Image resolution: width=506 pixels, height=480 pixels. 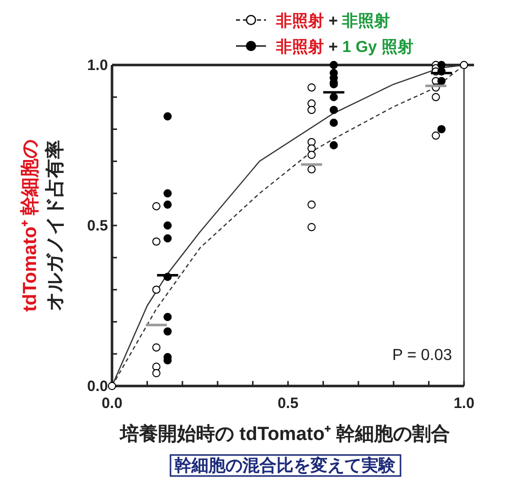 I want to click on y-tick-label: 0.5, so click(x=97, y=226).